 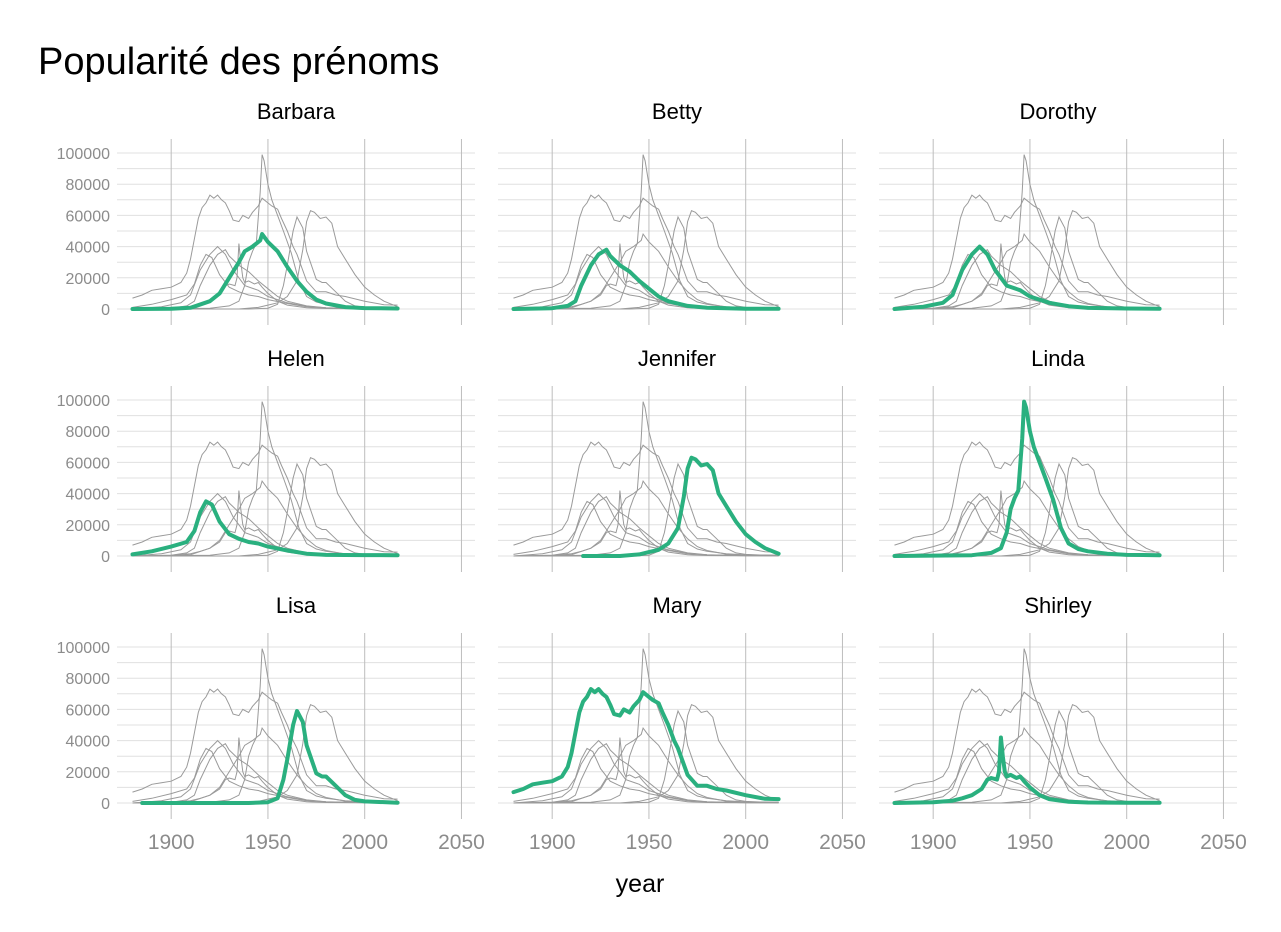 I want to click on series-line-helen-highlight, so click(x=265, y=528).